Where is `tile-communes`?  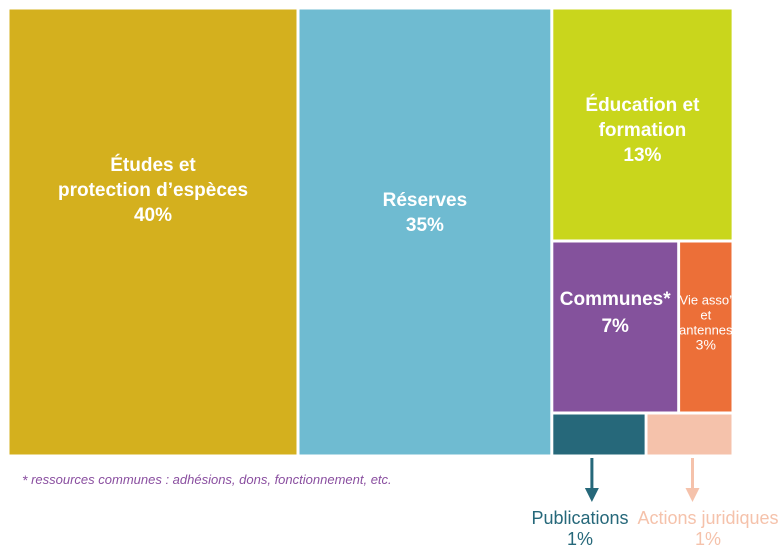 tile-communes is located at coordinates (615, 327).